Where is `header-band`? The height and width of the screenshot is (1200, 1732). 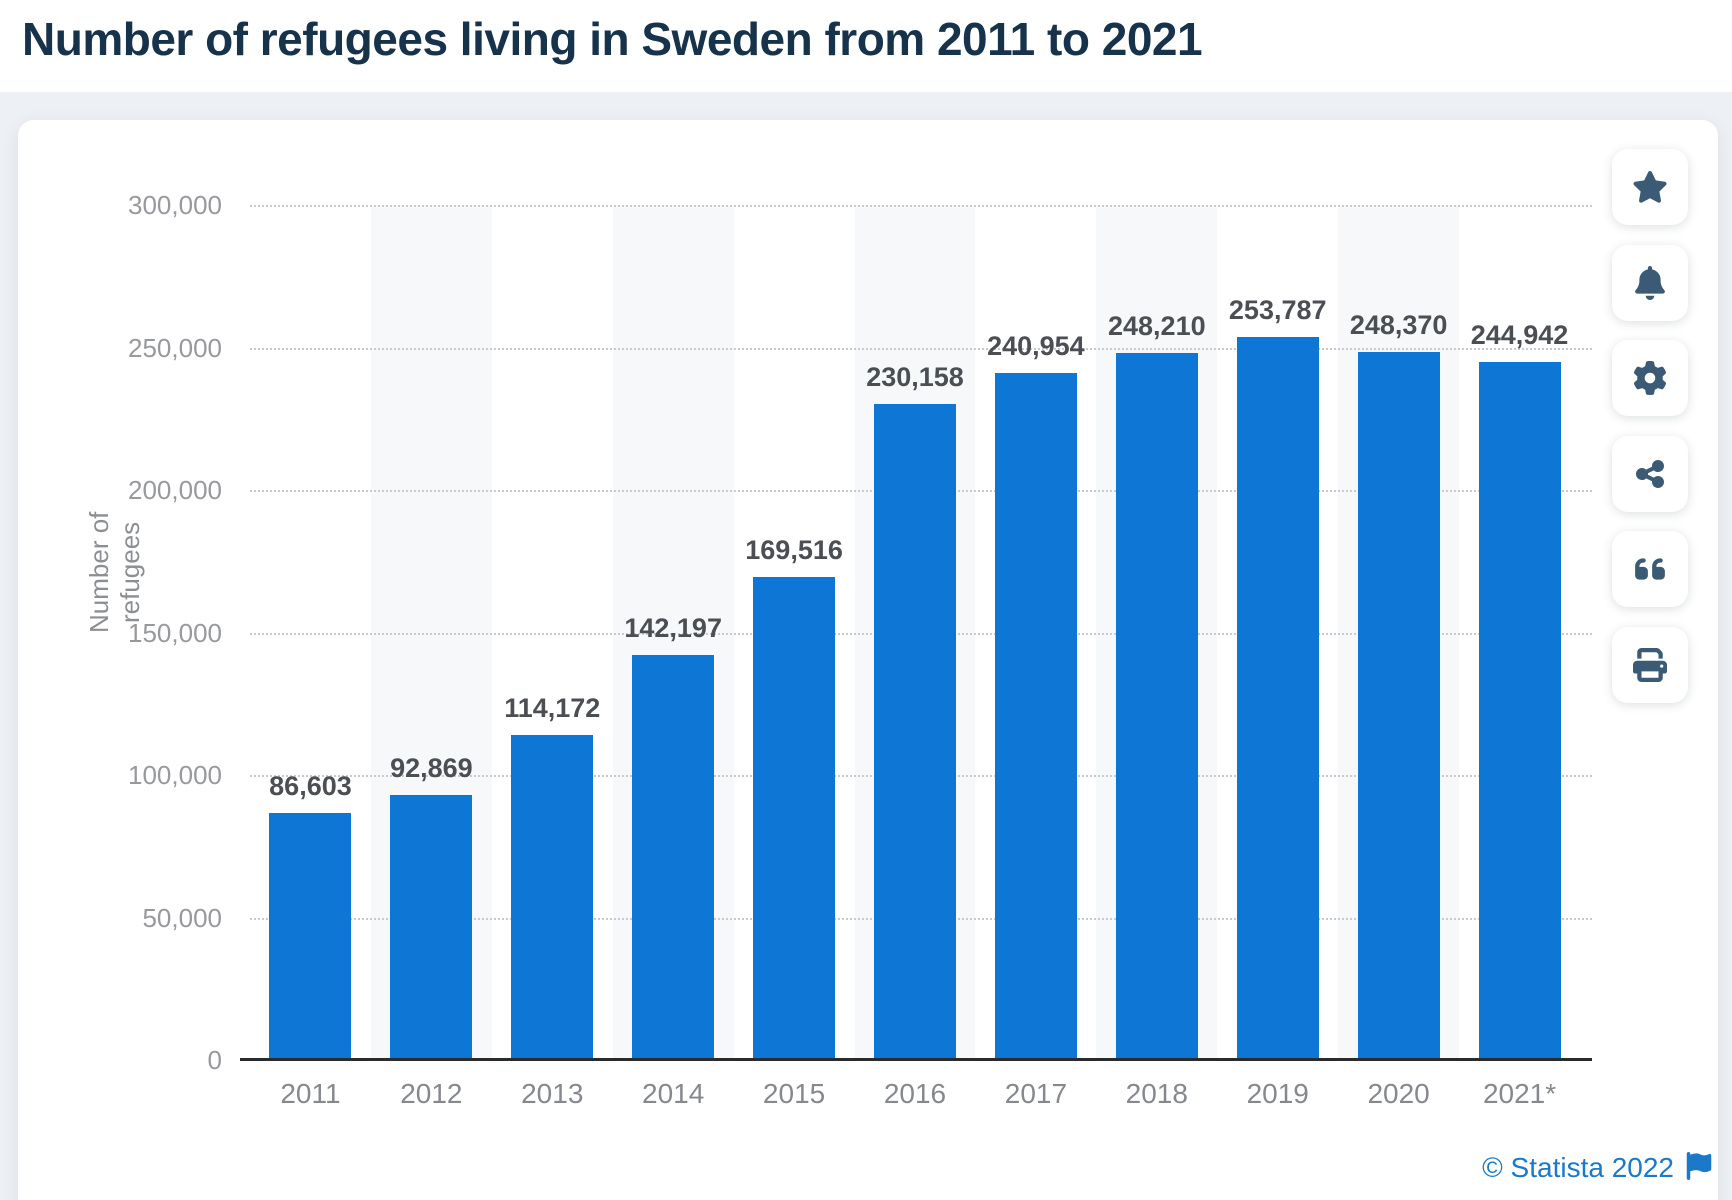 header-band is located at coordinates (866, 46).